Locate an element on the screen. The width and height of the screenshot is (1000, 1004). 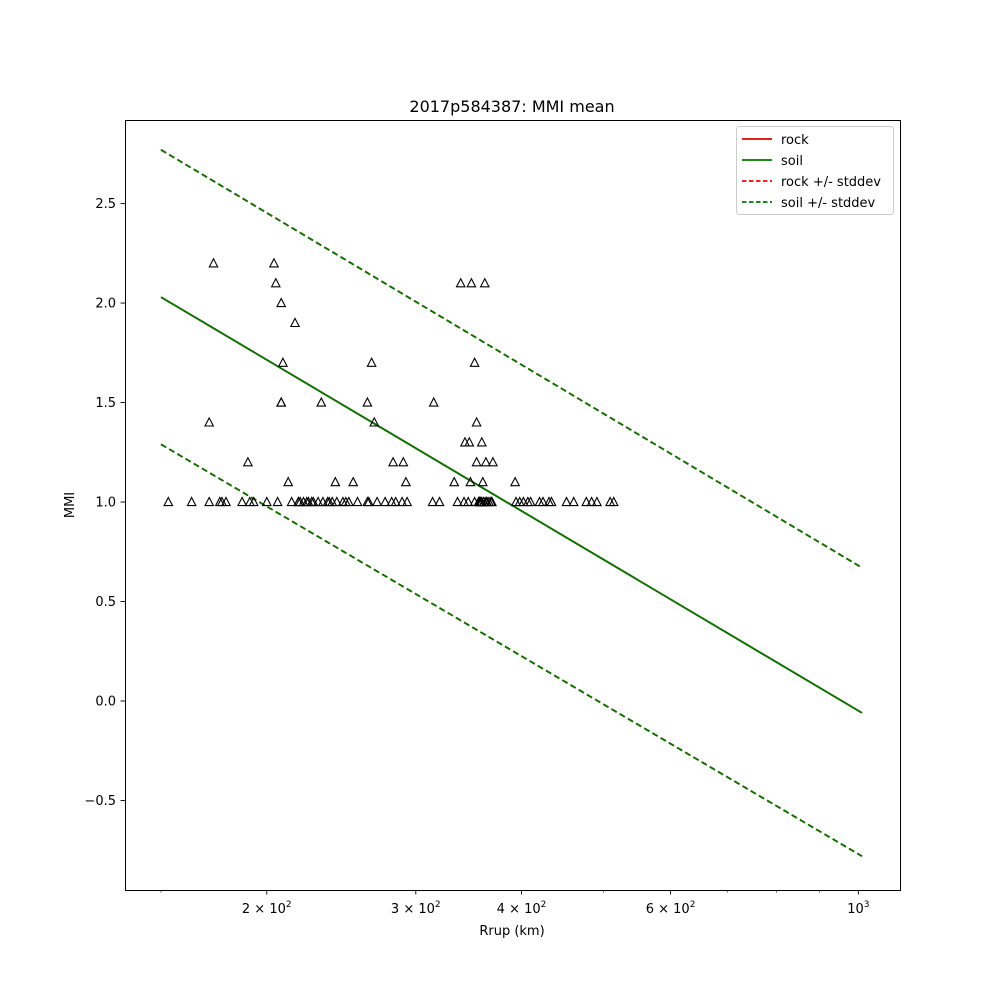
x-axis-label: Rrup (km) is located at coordinates (511, 931).